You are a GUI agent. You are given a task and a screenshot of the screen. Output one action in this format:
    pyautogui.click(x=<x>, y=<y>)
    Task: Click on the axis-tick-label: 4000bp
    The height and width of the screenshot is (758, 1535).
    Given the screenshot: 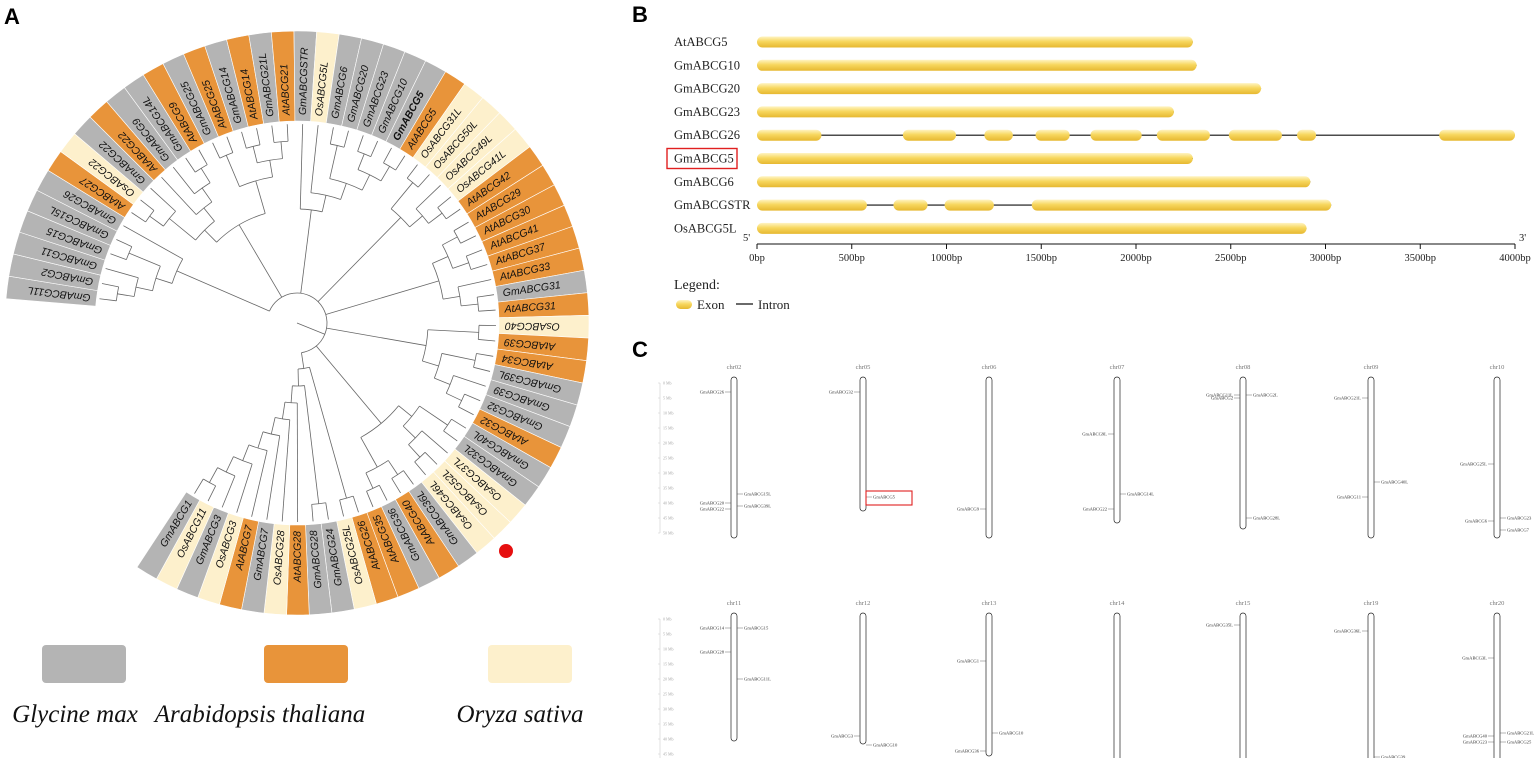 What is the action you would take?
    pyautogui.click(x=1515, y=258)
    